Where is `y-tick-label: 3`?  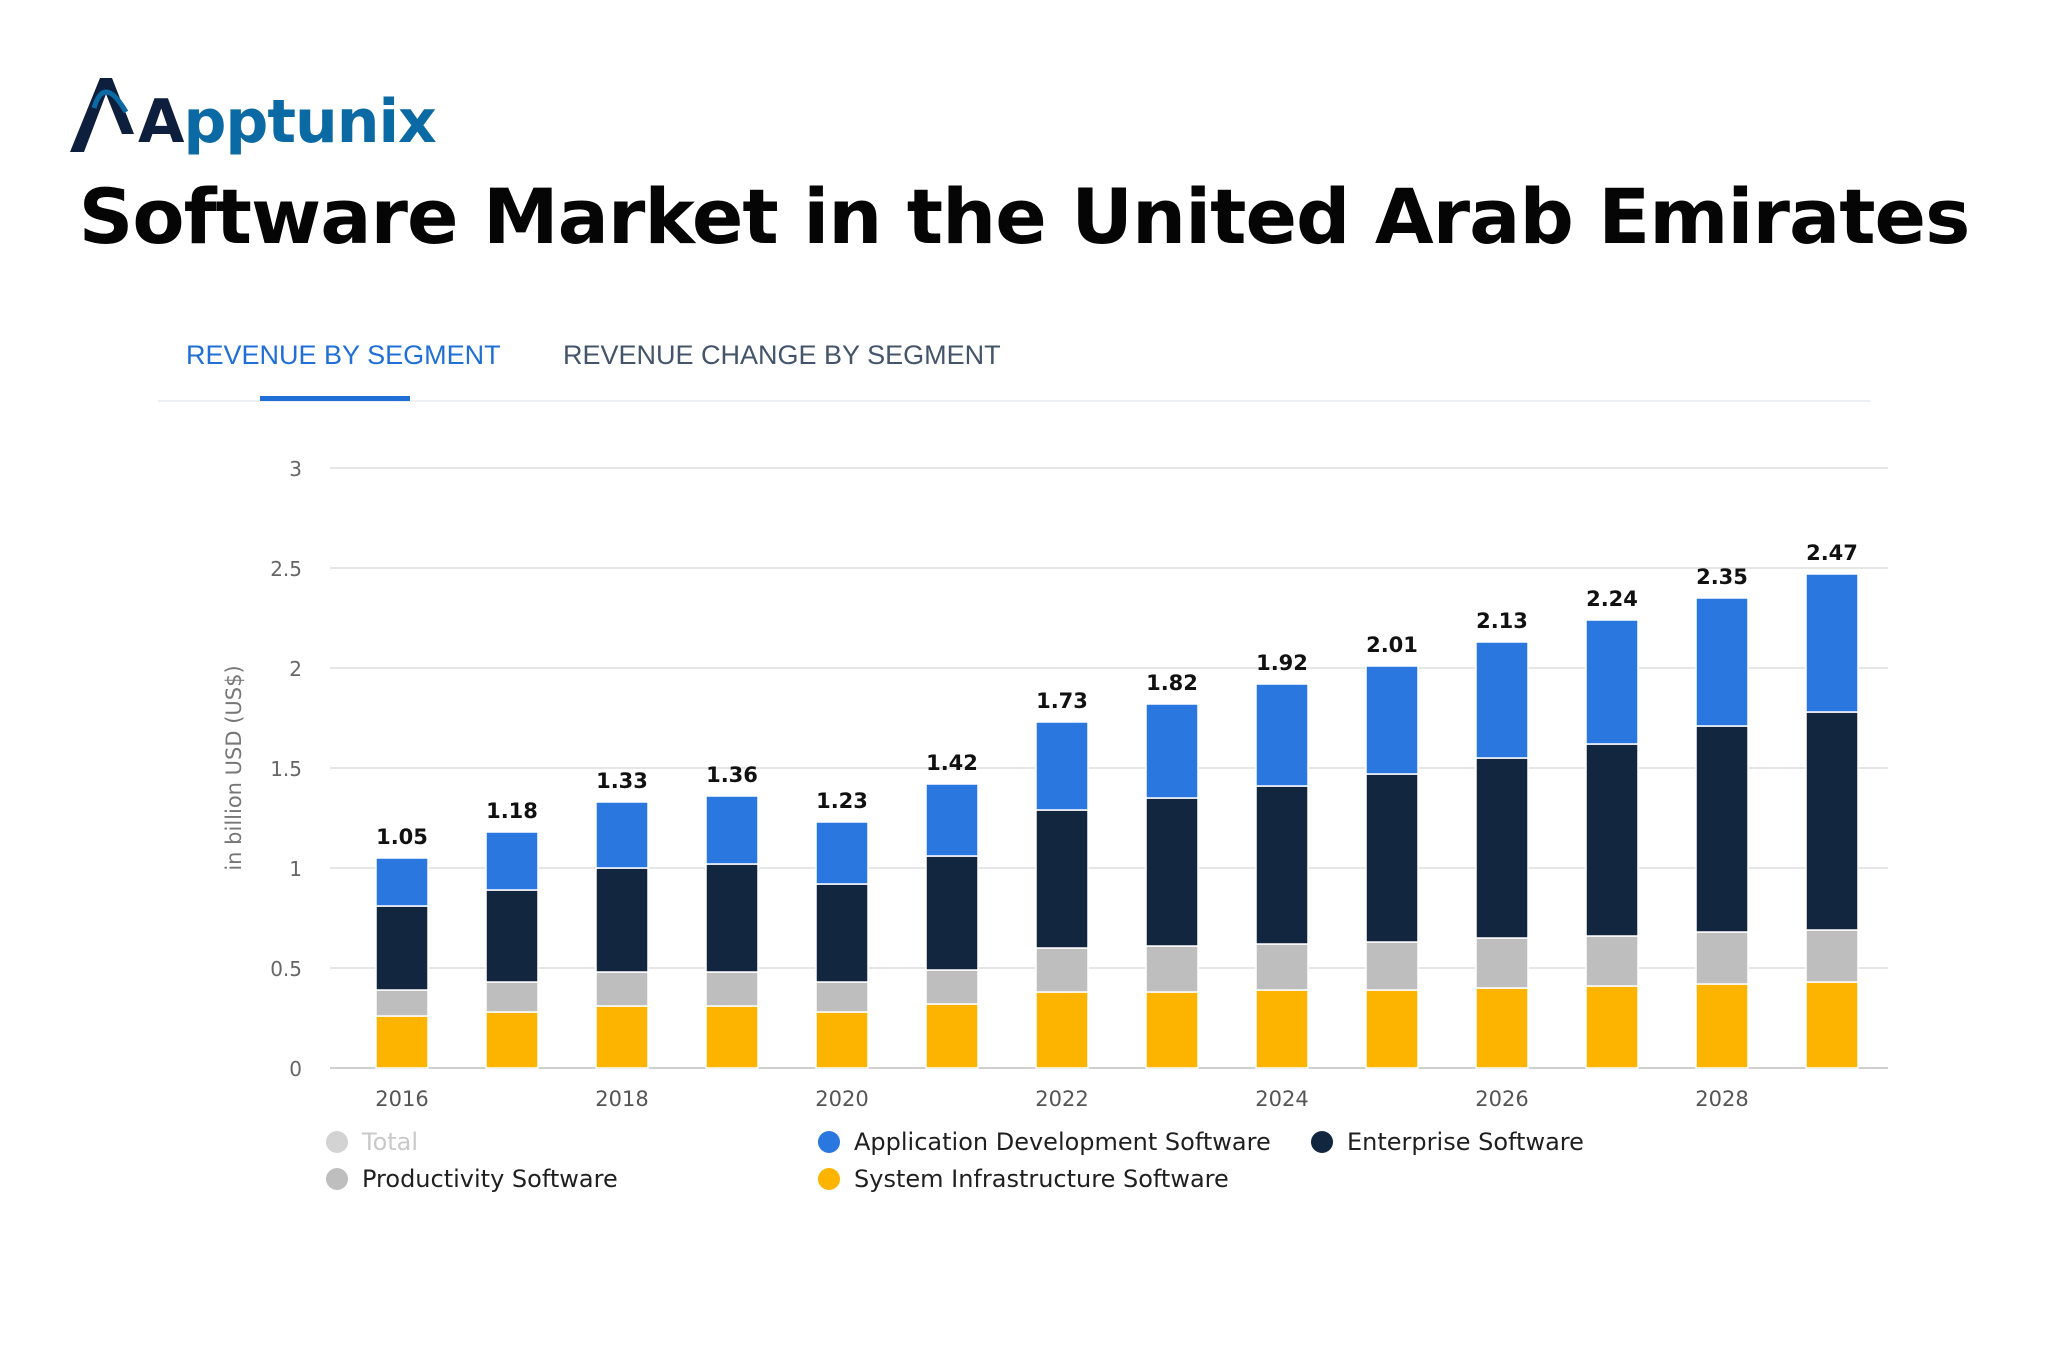 y-tick-label: 3 is located at coordinates (295, 469).